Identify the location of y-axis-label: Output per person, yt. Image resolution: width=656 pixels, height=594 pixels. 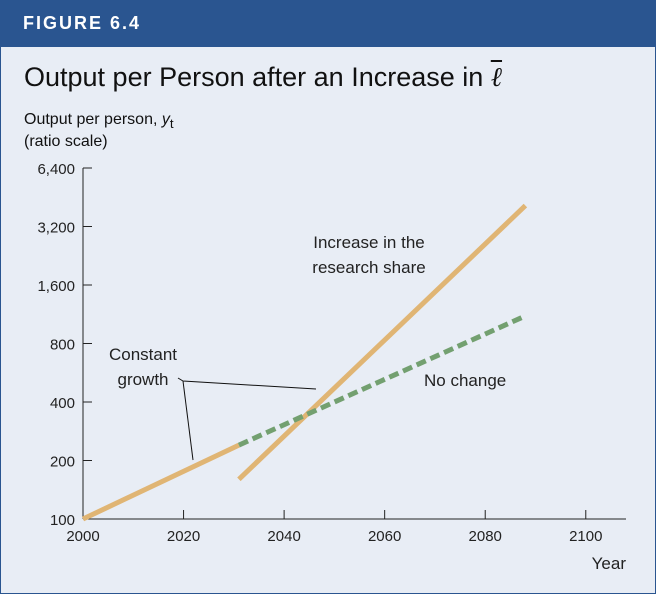
(99, 121).